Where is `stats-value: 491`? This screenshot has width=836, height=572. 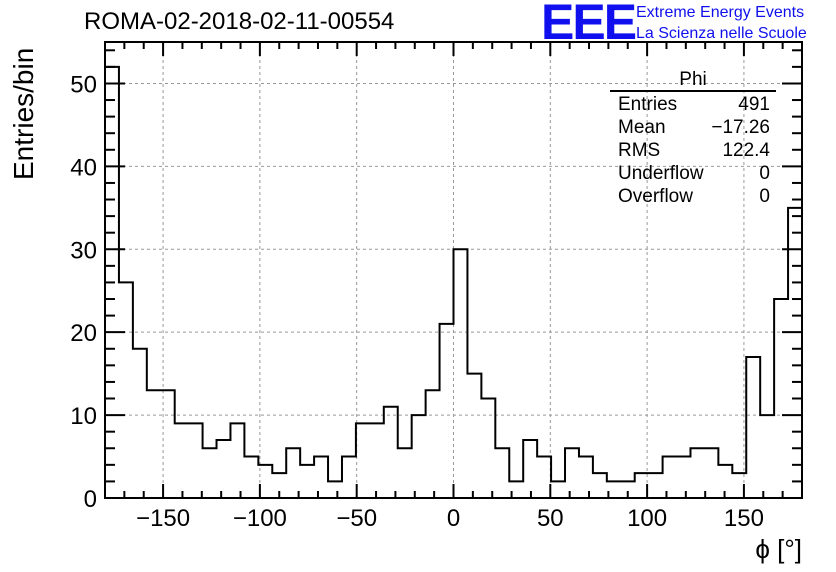 stats-value: 491 is located at coordinates (754, 104).